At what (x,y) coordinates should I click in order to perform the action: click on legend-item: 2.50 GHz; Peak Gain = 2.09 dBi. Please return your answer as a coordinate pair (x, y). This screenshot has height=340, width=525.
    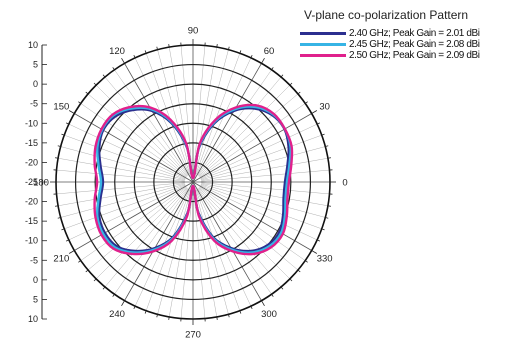
    Looking at the image, I should click on (411, 55).